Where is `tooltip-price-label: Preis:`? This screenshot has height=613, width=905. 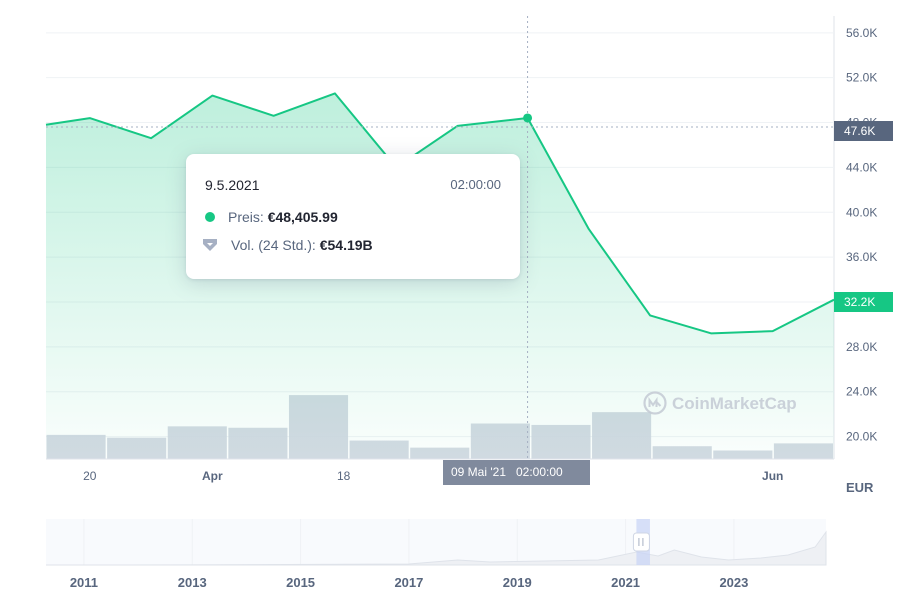 tooltip-price-label: Preis: is located at coordinates (246, 217).